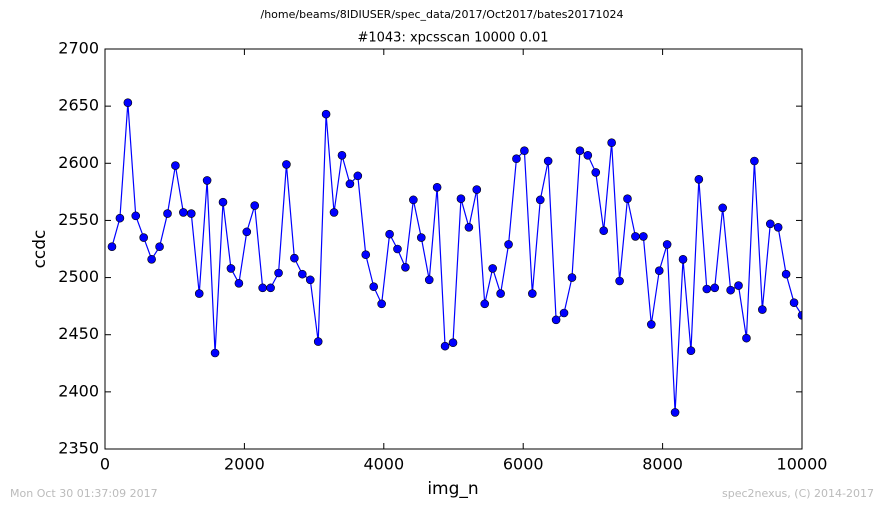  Describe the element at coordinates (78, 333) in the screenshot. I see `y-tick-label: 2450` at that location.